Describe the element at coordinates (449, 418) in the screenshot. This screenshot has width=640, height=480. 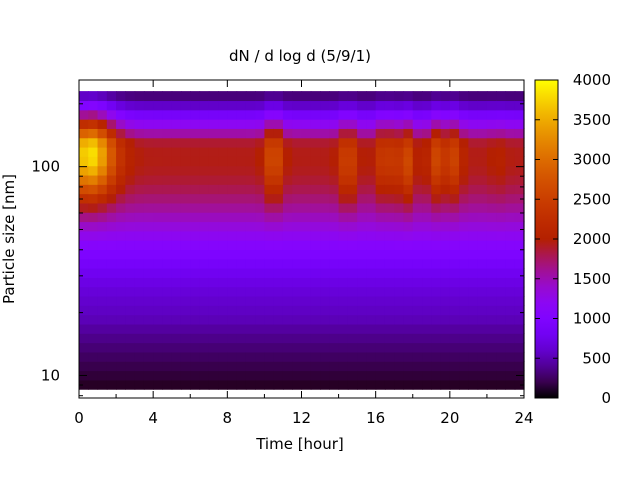
I see `x-tick-label: 20` at that location.